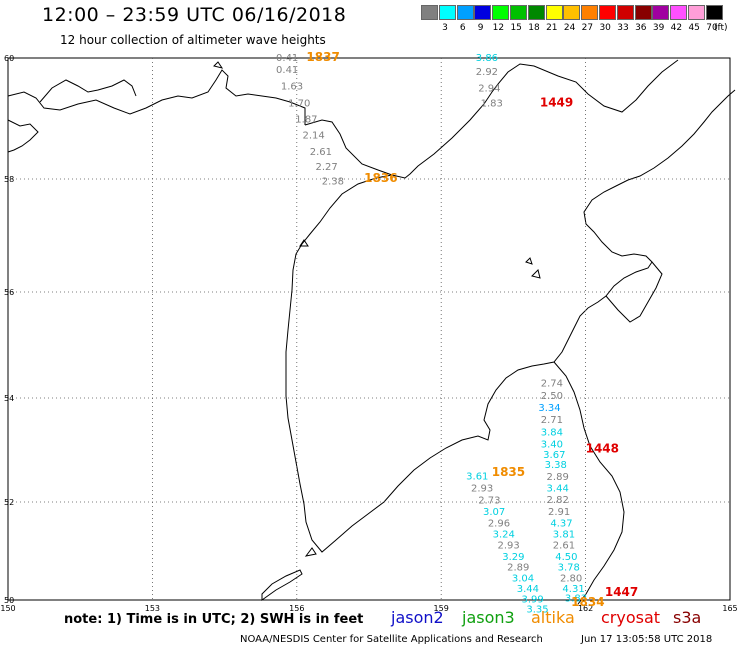 This screenshot has height=650, width=740. What do you see at coordinates (712, 28) in the screenshot?
I see `legend-bin-label: 70` at bounding box center [712, 28].